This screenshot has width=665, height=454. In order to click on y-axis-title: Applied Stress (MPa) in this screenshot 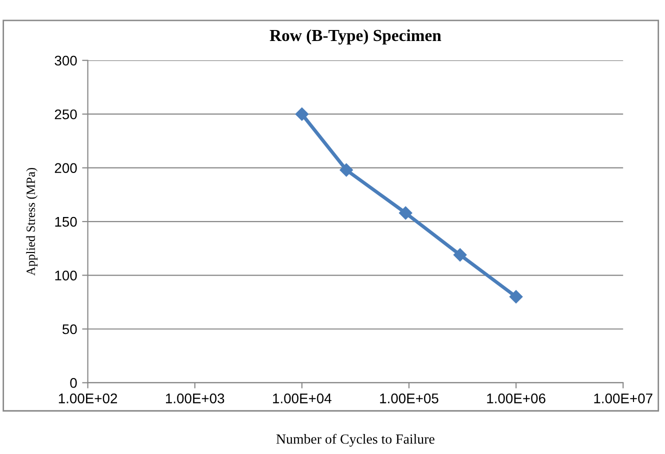, I will do `click(32, 222)`.